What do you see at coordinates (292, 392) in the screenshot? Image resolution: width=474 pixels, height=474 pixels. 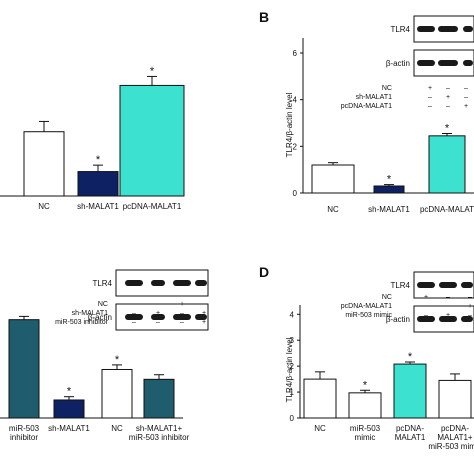 I see `y-tick-label: 1` at bounding box center [292, 392].